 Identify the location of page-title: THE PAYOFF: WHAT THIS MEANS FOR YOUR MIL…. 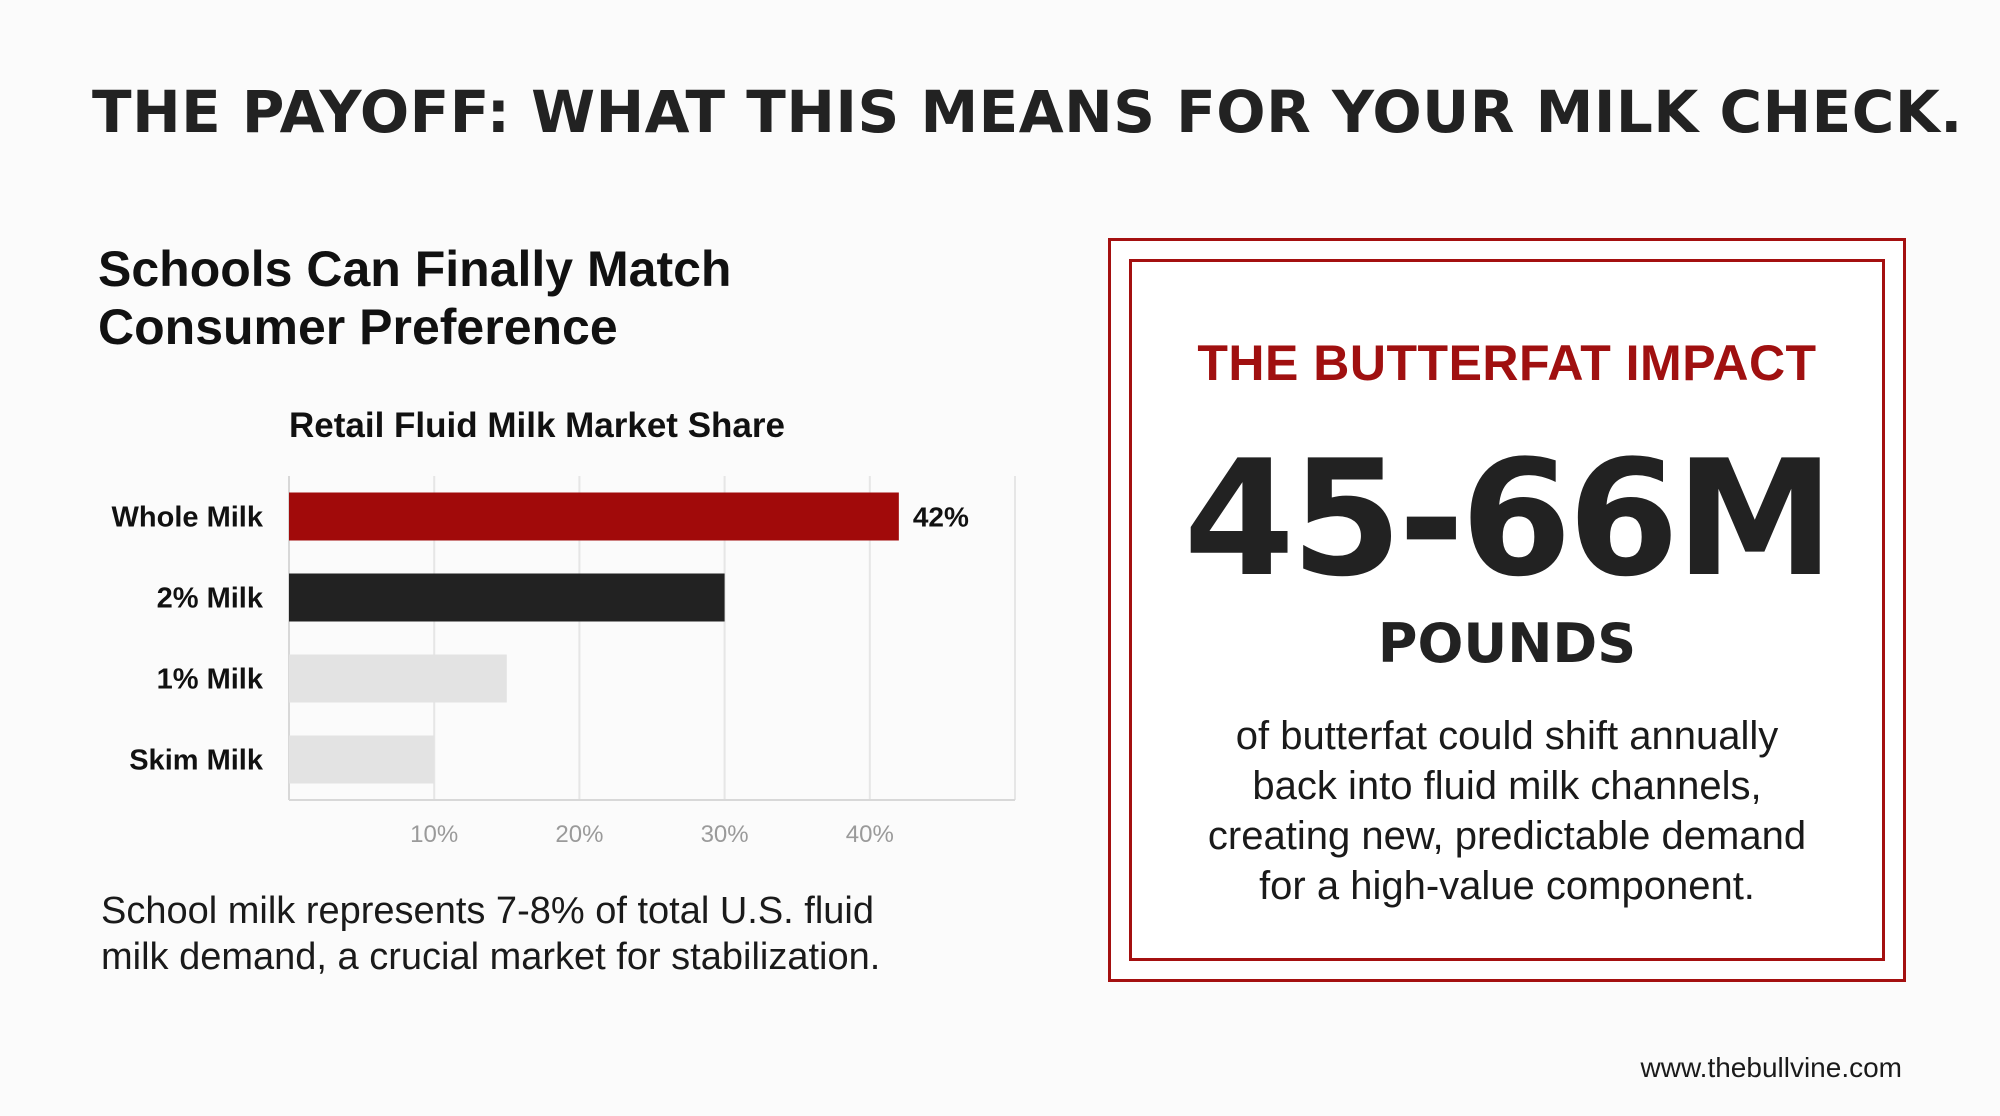
(1027, 112).